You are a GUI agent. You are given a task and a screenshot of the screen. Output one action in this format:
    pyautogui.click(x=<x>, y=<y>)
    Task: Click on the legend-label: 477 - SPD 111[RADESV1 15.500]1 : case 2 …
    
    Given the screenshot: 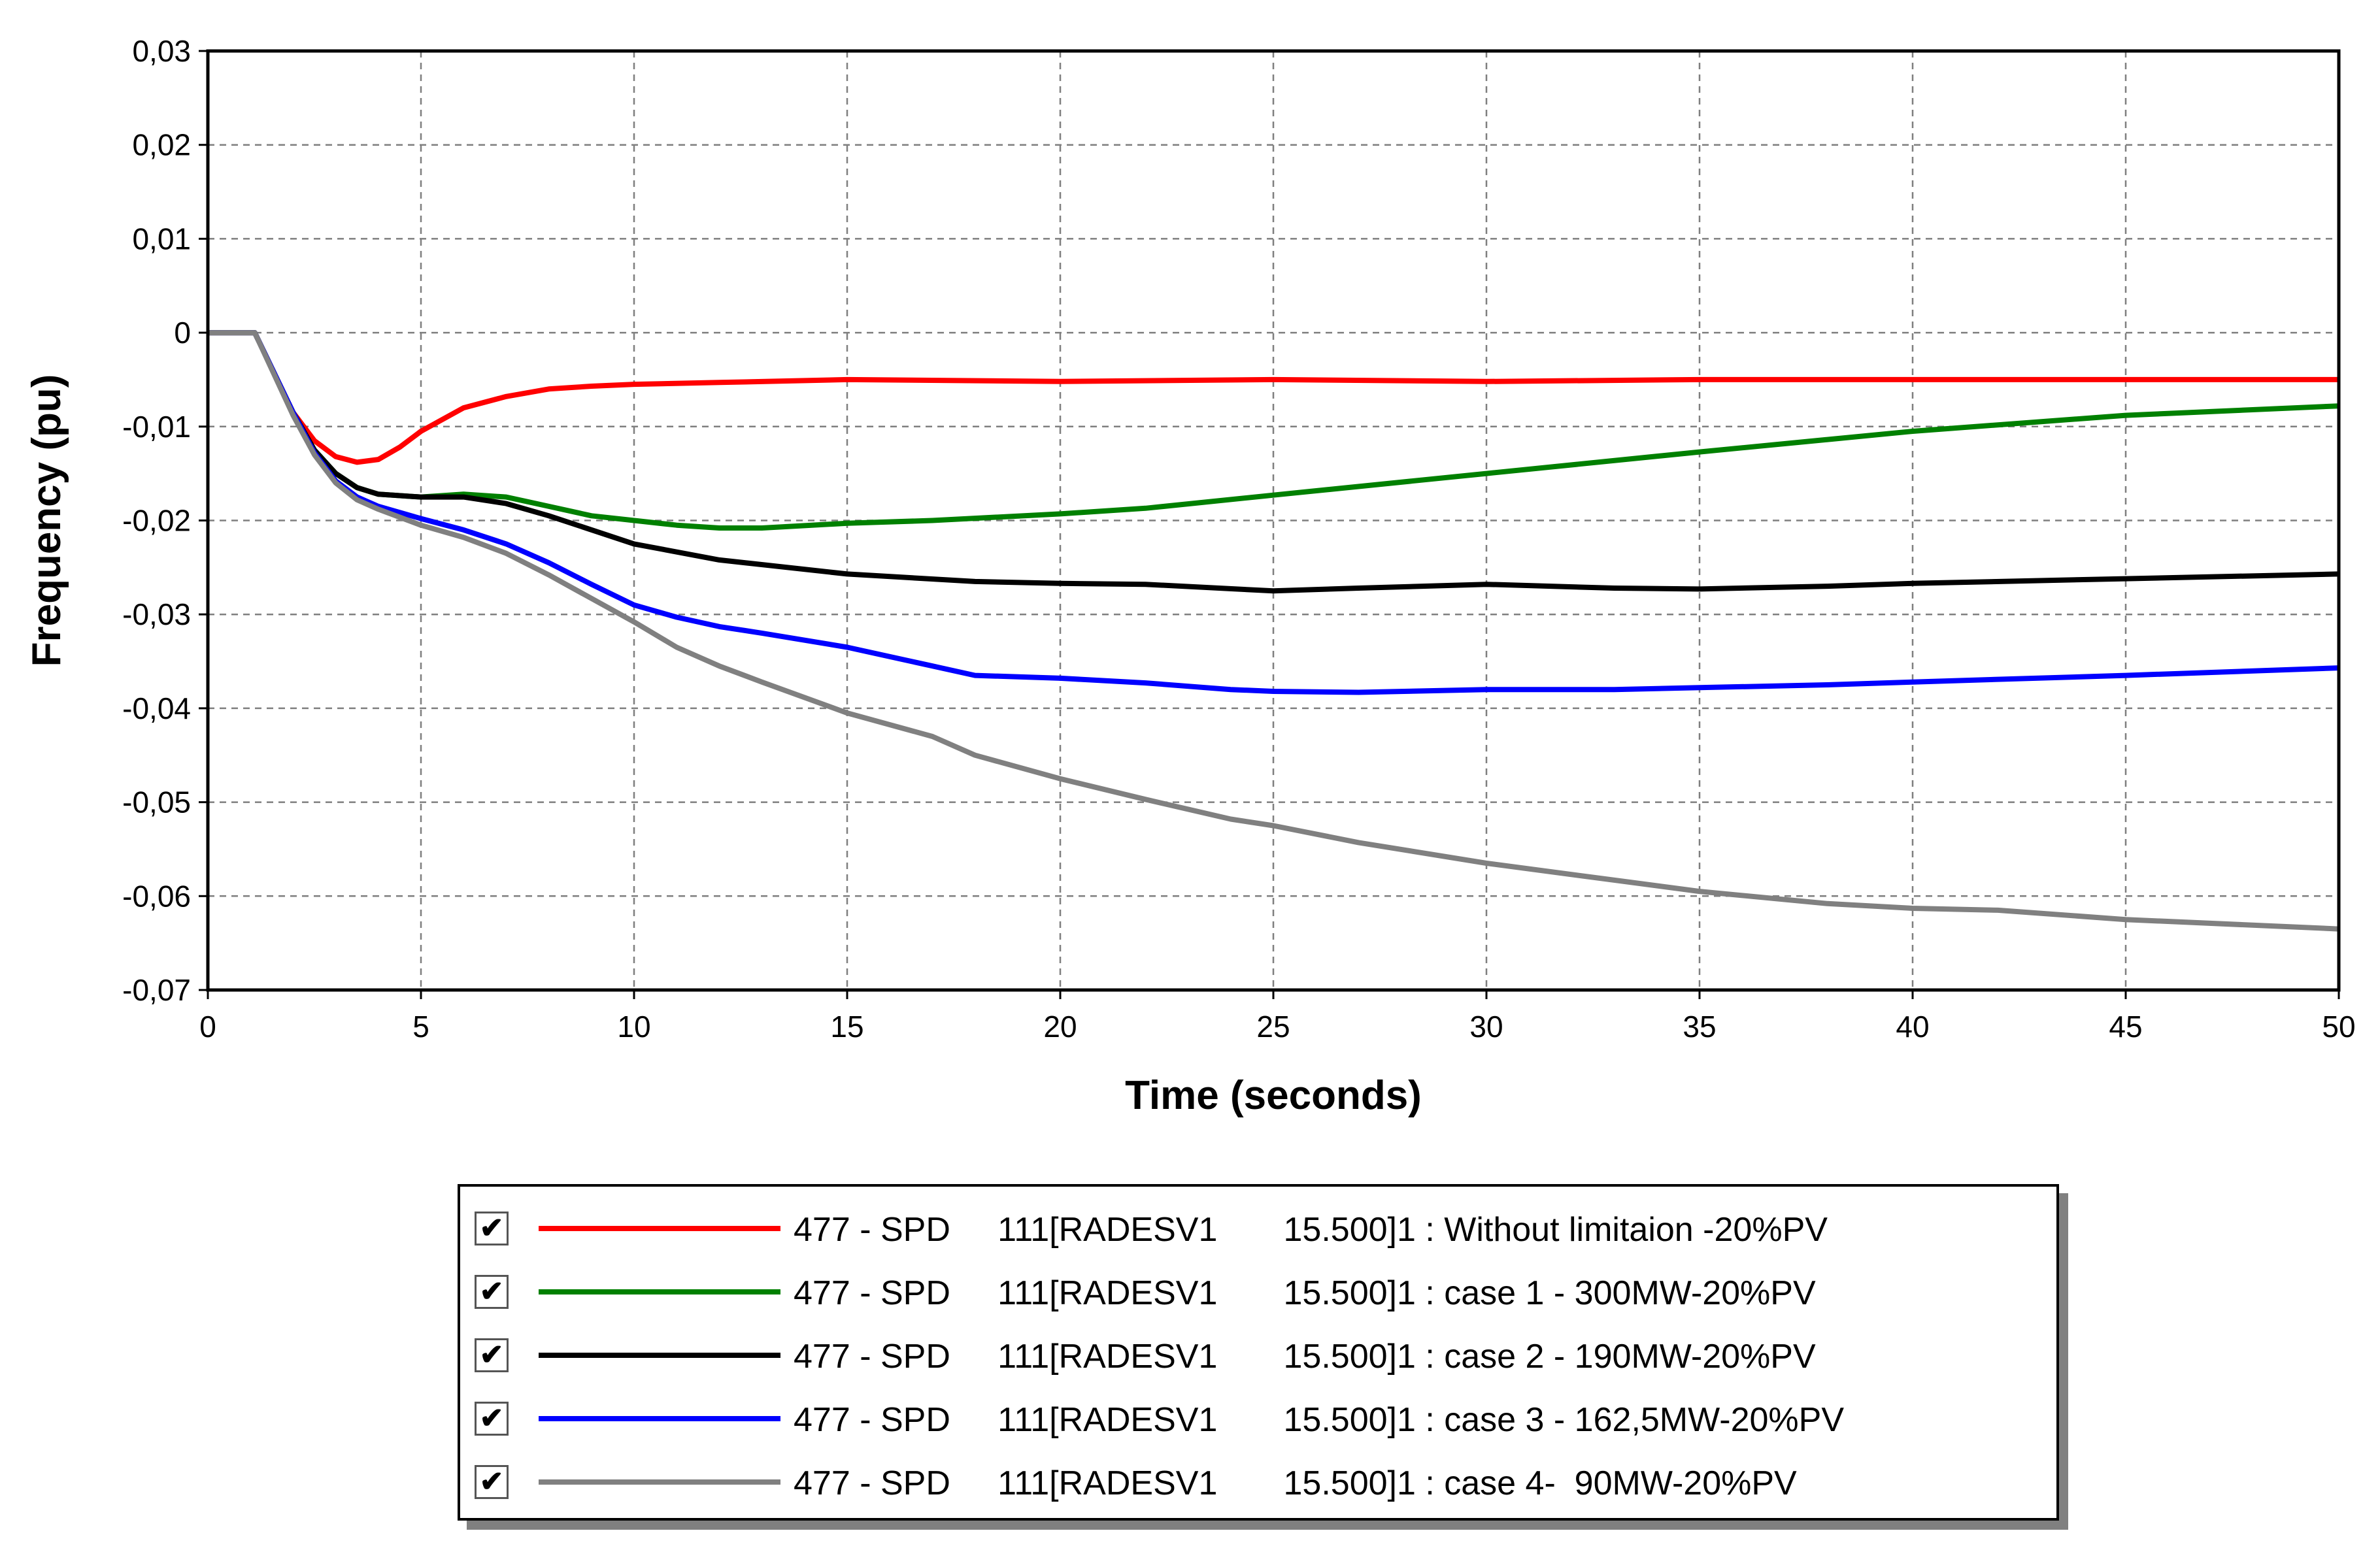 What is the action you would take?
    pyautogui.click(x=1305, y=1357)
    